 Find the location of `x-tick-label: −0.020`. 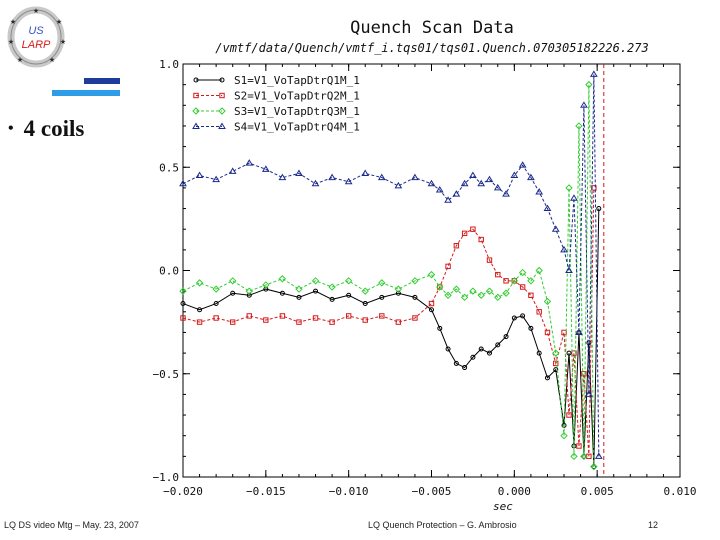

x-tick-label: −0.020 is located at coordinates (183, 491).